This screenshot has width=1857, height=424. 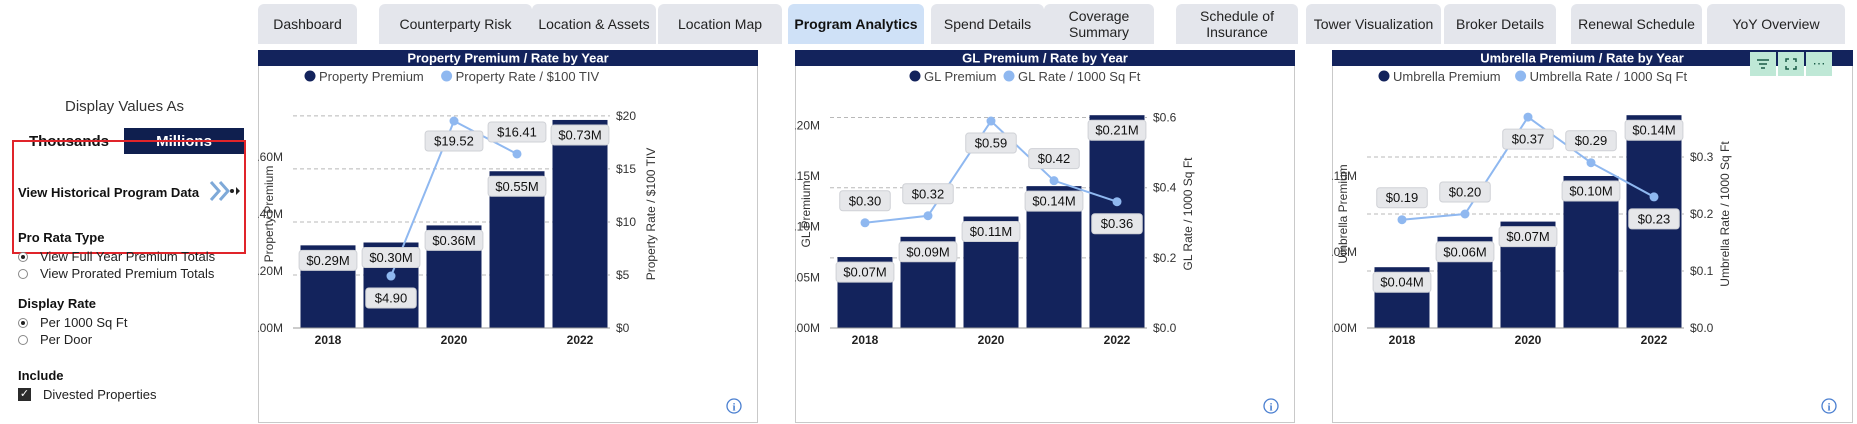 What do you see at coordinates (807, 227) in the screenshot?
I see `y-tick-label: $0.10M` at bounding box center [807, 227].